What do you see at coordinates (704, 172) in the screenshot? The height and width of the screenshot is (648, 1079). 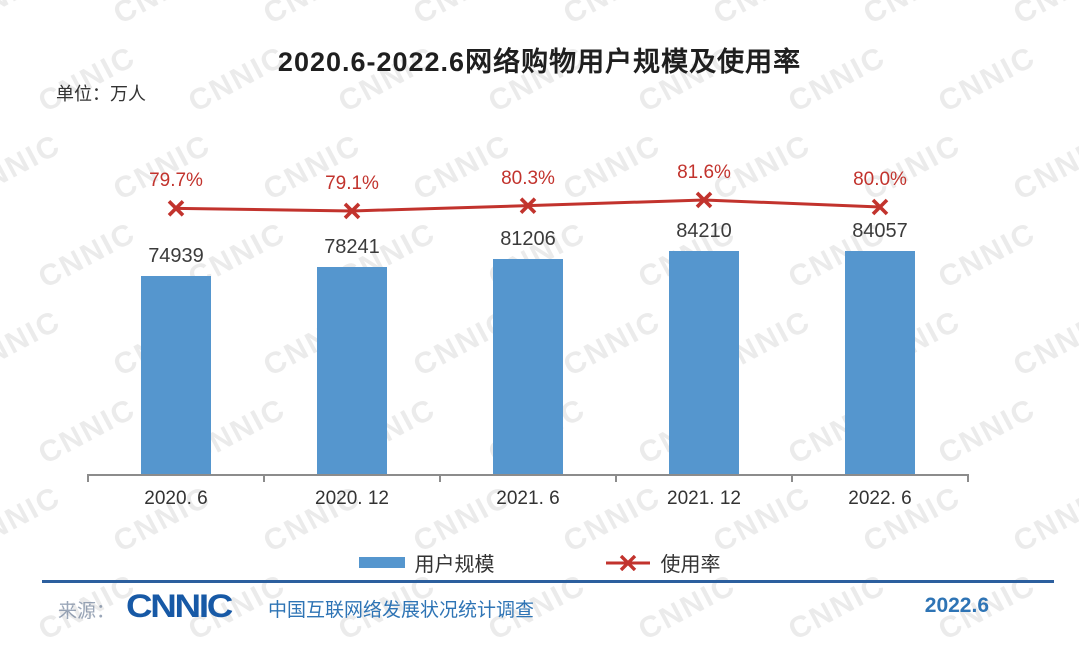 I see `usage-rate-label: 81.6%` at bounding box center [704, 172].